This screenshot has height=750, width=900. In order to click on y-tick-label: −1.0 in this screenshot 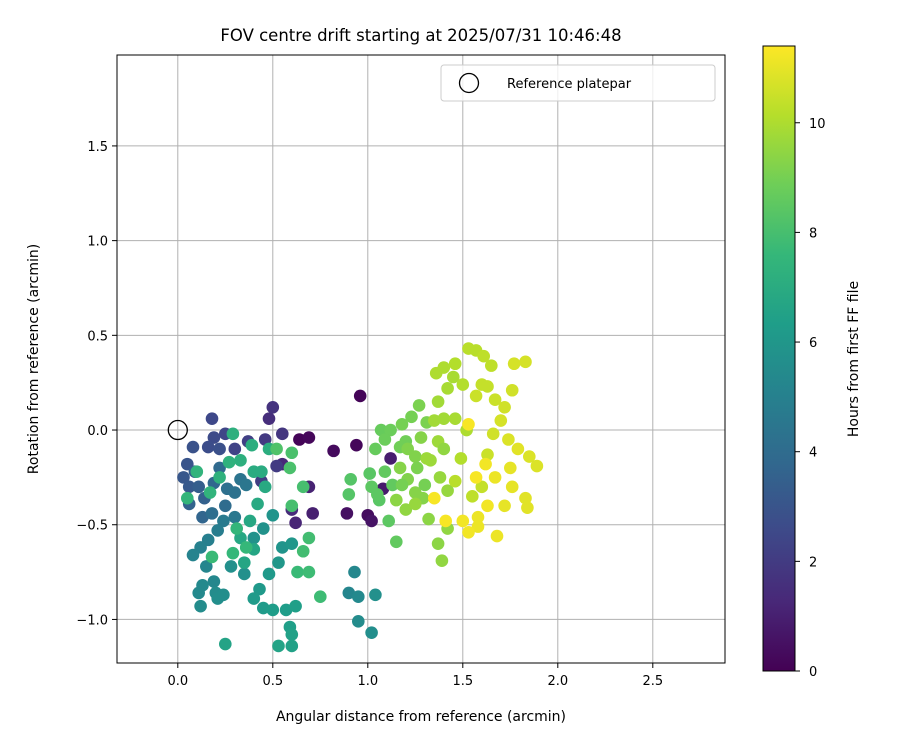, I will do `click(92, 620)`.